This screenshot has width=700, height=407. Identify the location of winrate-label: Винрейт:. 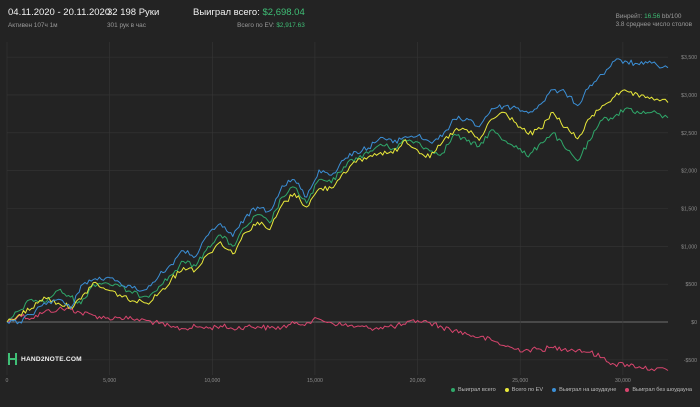
(629, 16).